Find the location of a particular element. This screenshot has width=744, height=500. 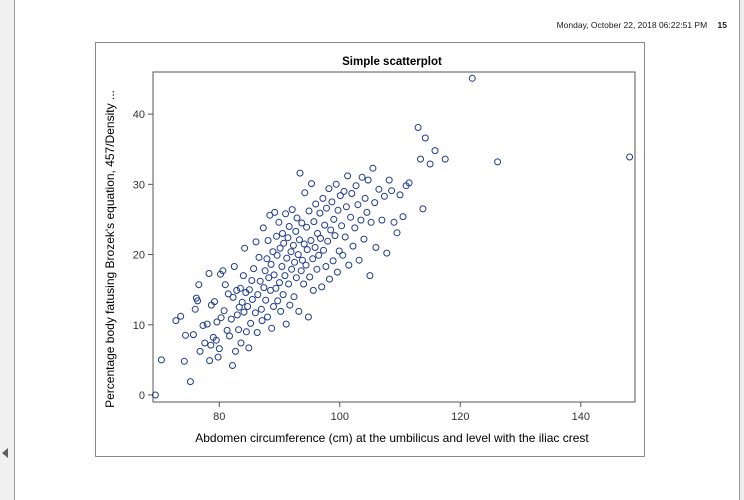

scroll-left-arrow-icon is located at coordinates (5, 453).